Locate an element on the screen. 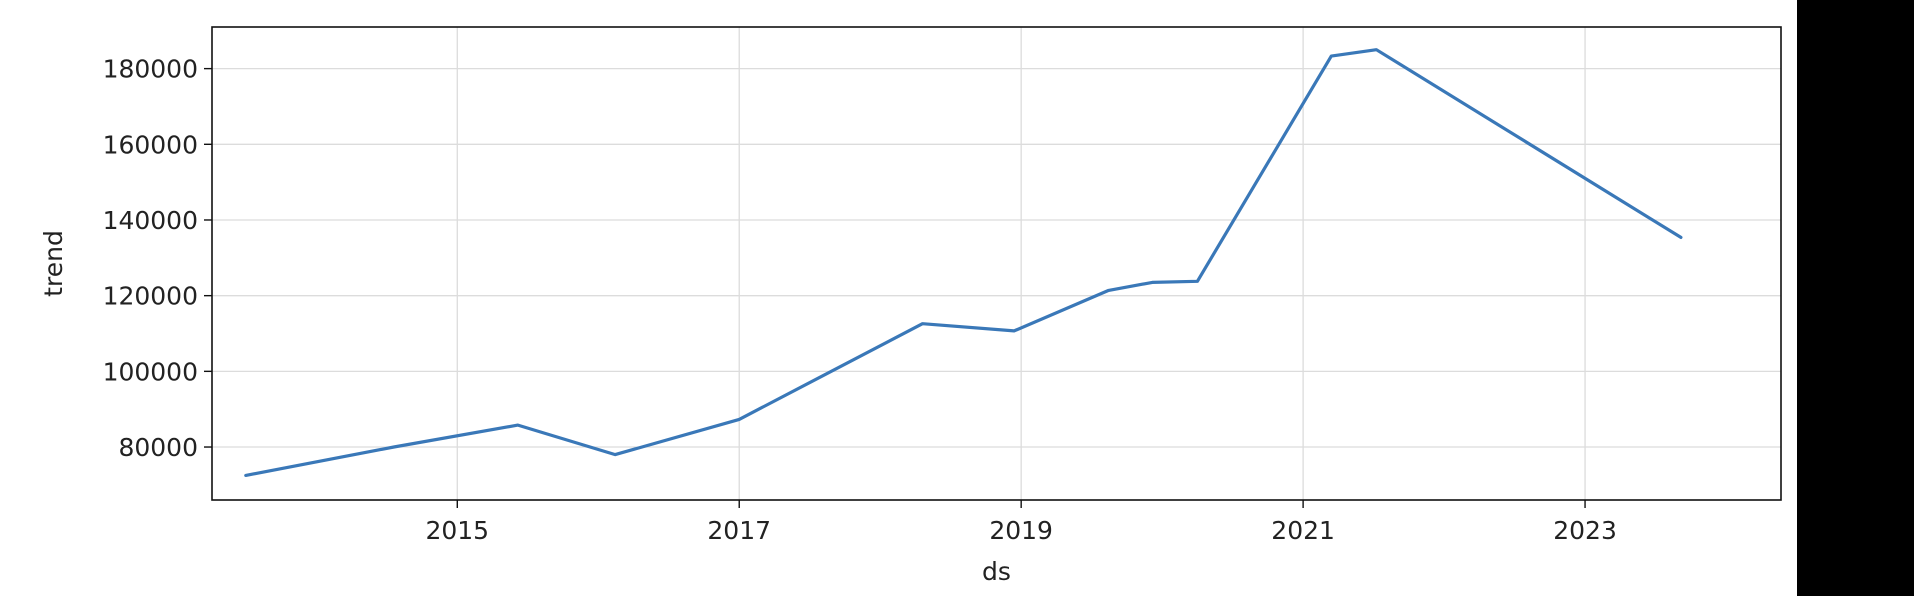 This screenshot has height=596, width=1914. y-tick-label: 160000 is located at coordinates (150, 144).